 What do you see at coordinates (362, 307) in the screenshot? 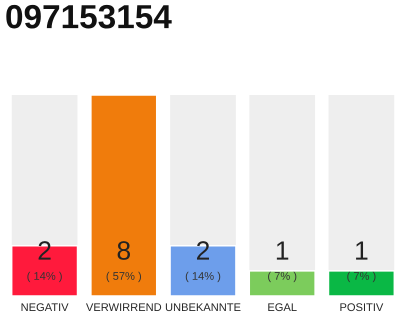
I see `x-tick-label: POSITIV` at bounding box center [362, 307].